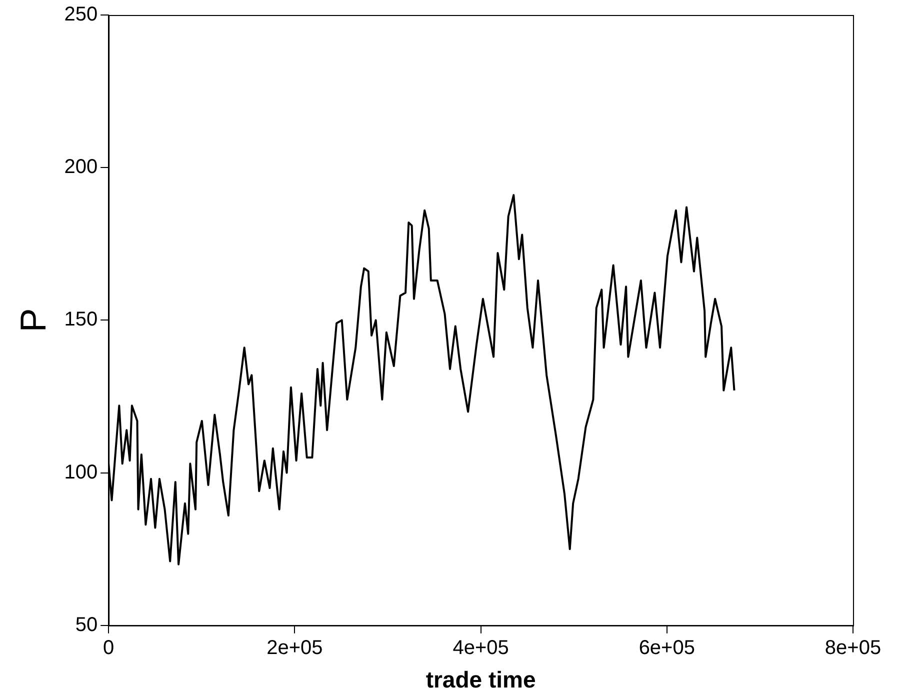 The height and width of the screenshot is (699, 903). I want to click on y-axis-title: P, so click(33, 320).